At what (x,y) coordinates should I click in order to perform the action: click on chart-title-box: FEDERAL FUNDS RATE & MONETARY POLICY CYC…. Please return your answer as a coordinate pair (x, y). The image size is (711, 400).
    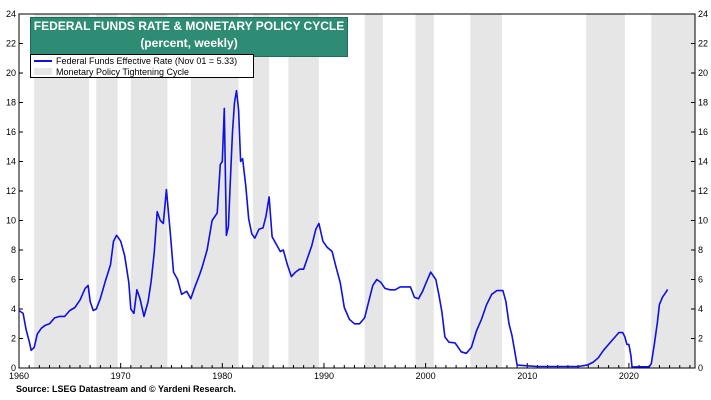
    Looking at the image, I should click on (189, 37).